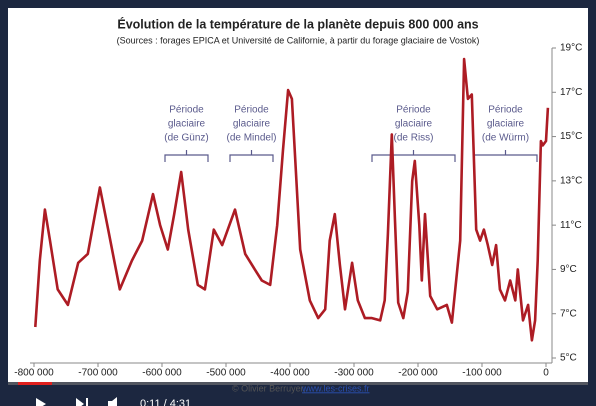  Describe the element at coordinates (568, 269) in the screenshot. I see `y-tick-label: 9°C` at that location.